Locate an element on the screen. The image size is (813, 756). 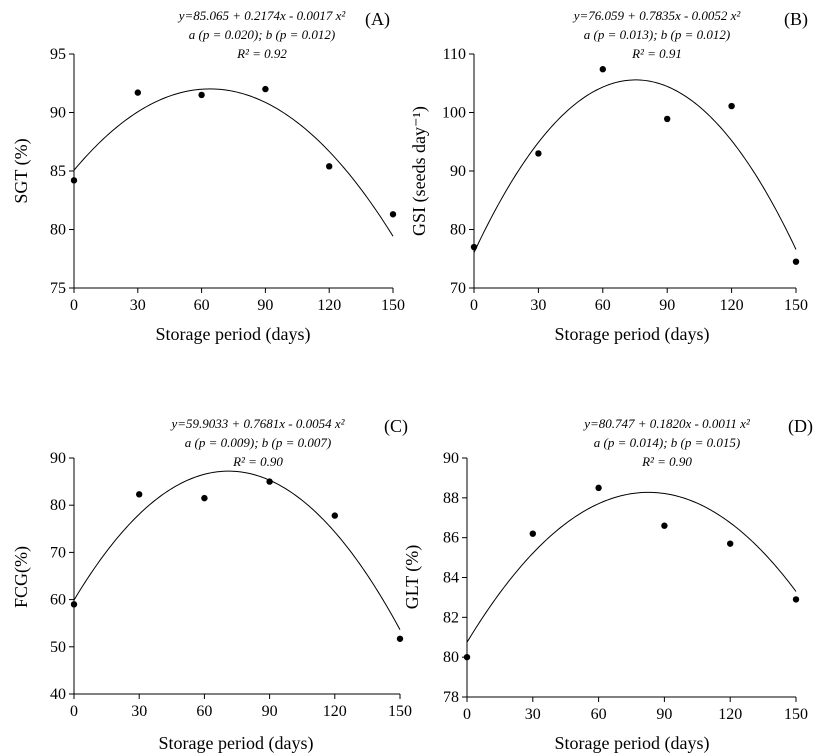
y-tick-label: 75 is located at coordinates (58, 288).